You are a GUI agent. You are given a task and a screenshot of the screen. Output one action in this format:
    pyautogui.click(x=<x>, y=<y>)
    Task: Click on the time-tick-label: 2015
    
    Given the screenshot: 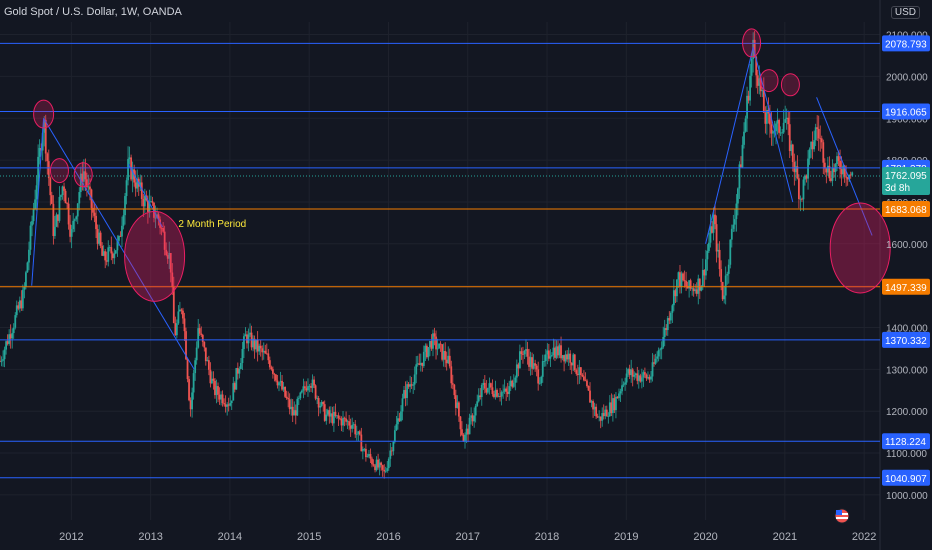 What is the action you would take?
    pyautogui.click(x=309, y=537)
    